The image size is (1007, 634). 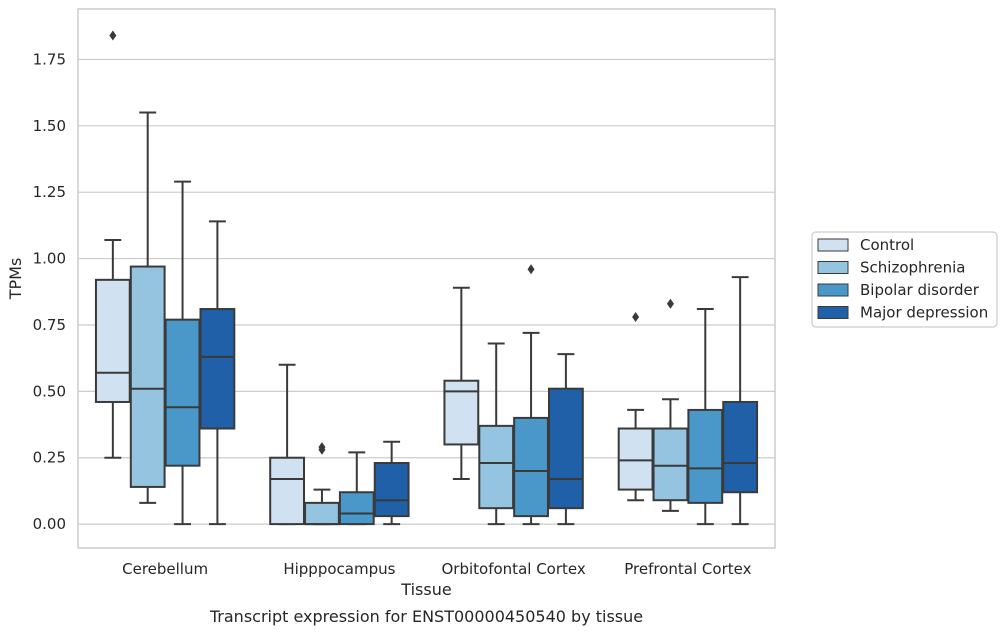 I want to click on legend-entry-label: Control, so click(x=887, y=245).